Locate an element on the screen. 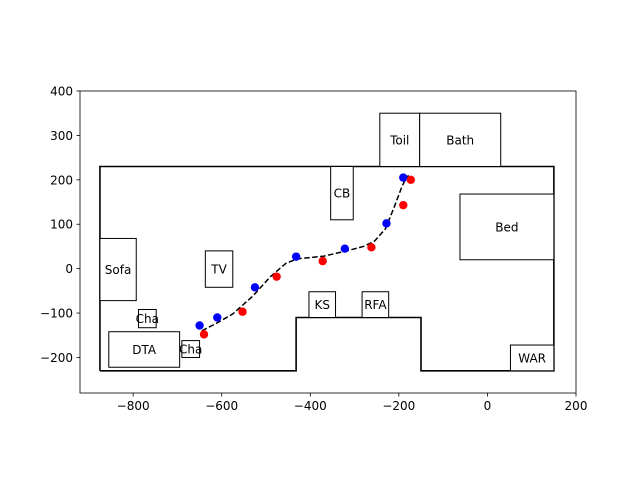 The height and width of the screenshot is (480, 640). furniture-label: Toil is located at coordinates (399, 140).